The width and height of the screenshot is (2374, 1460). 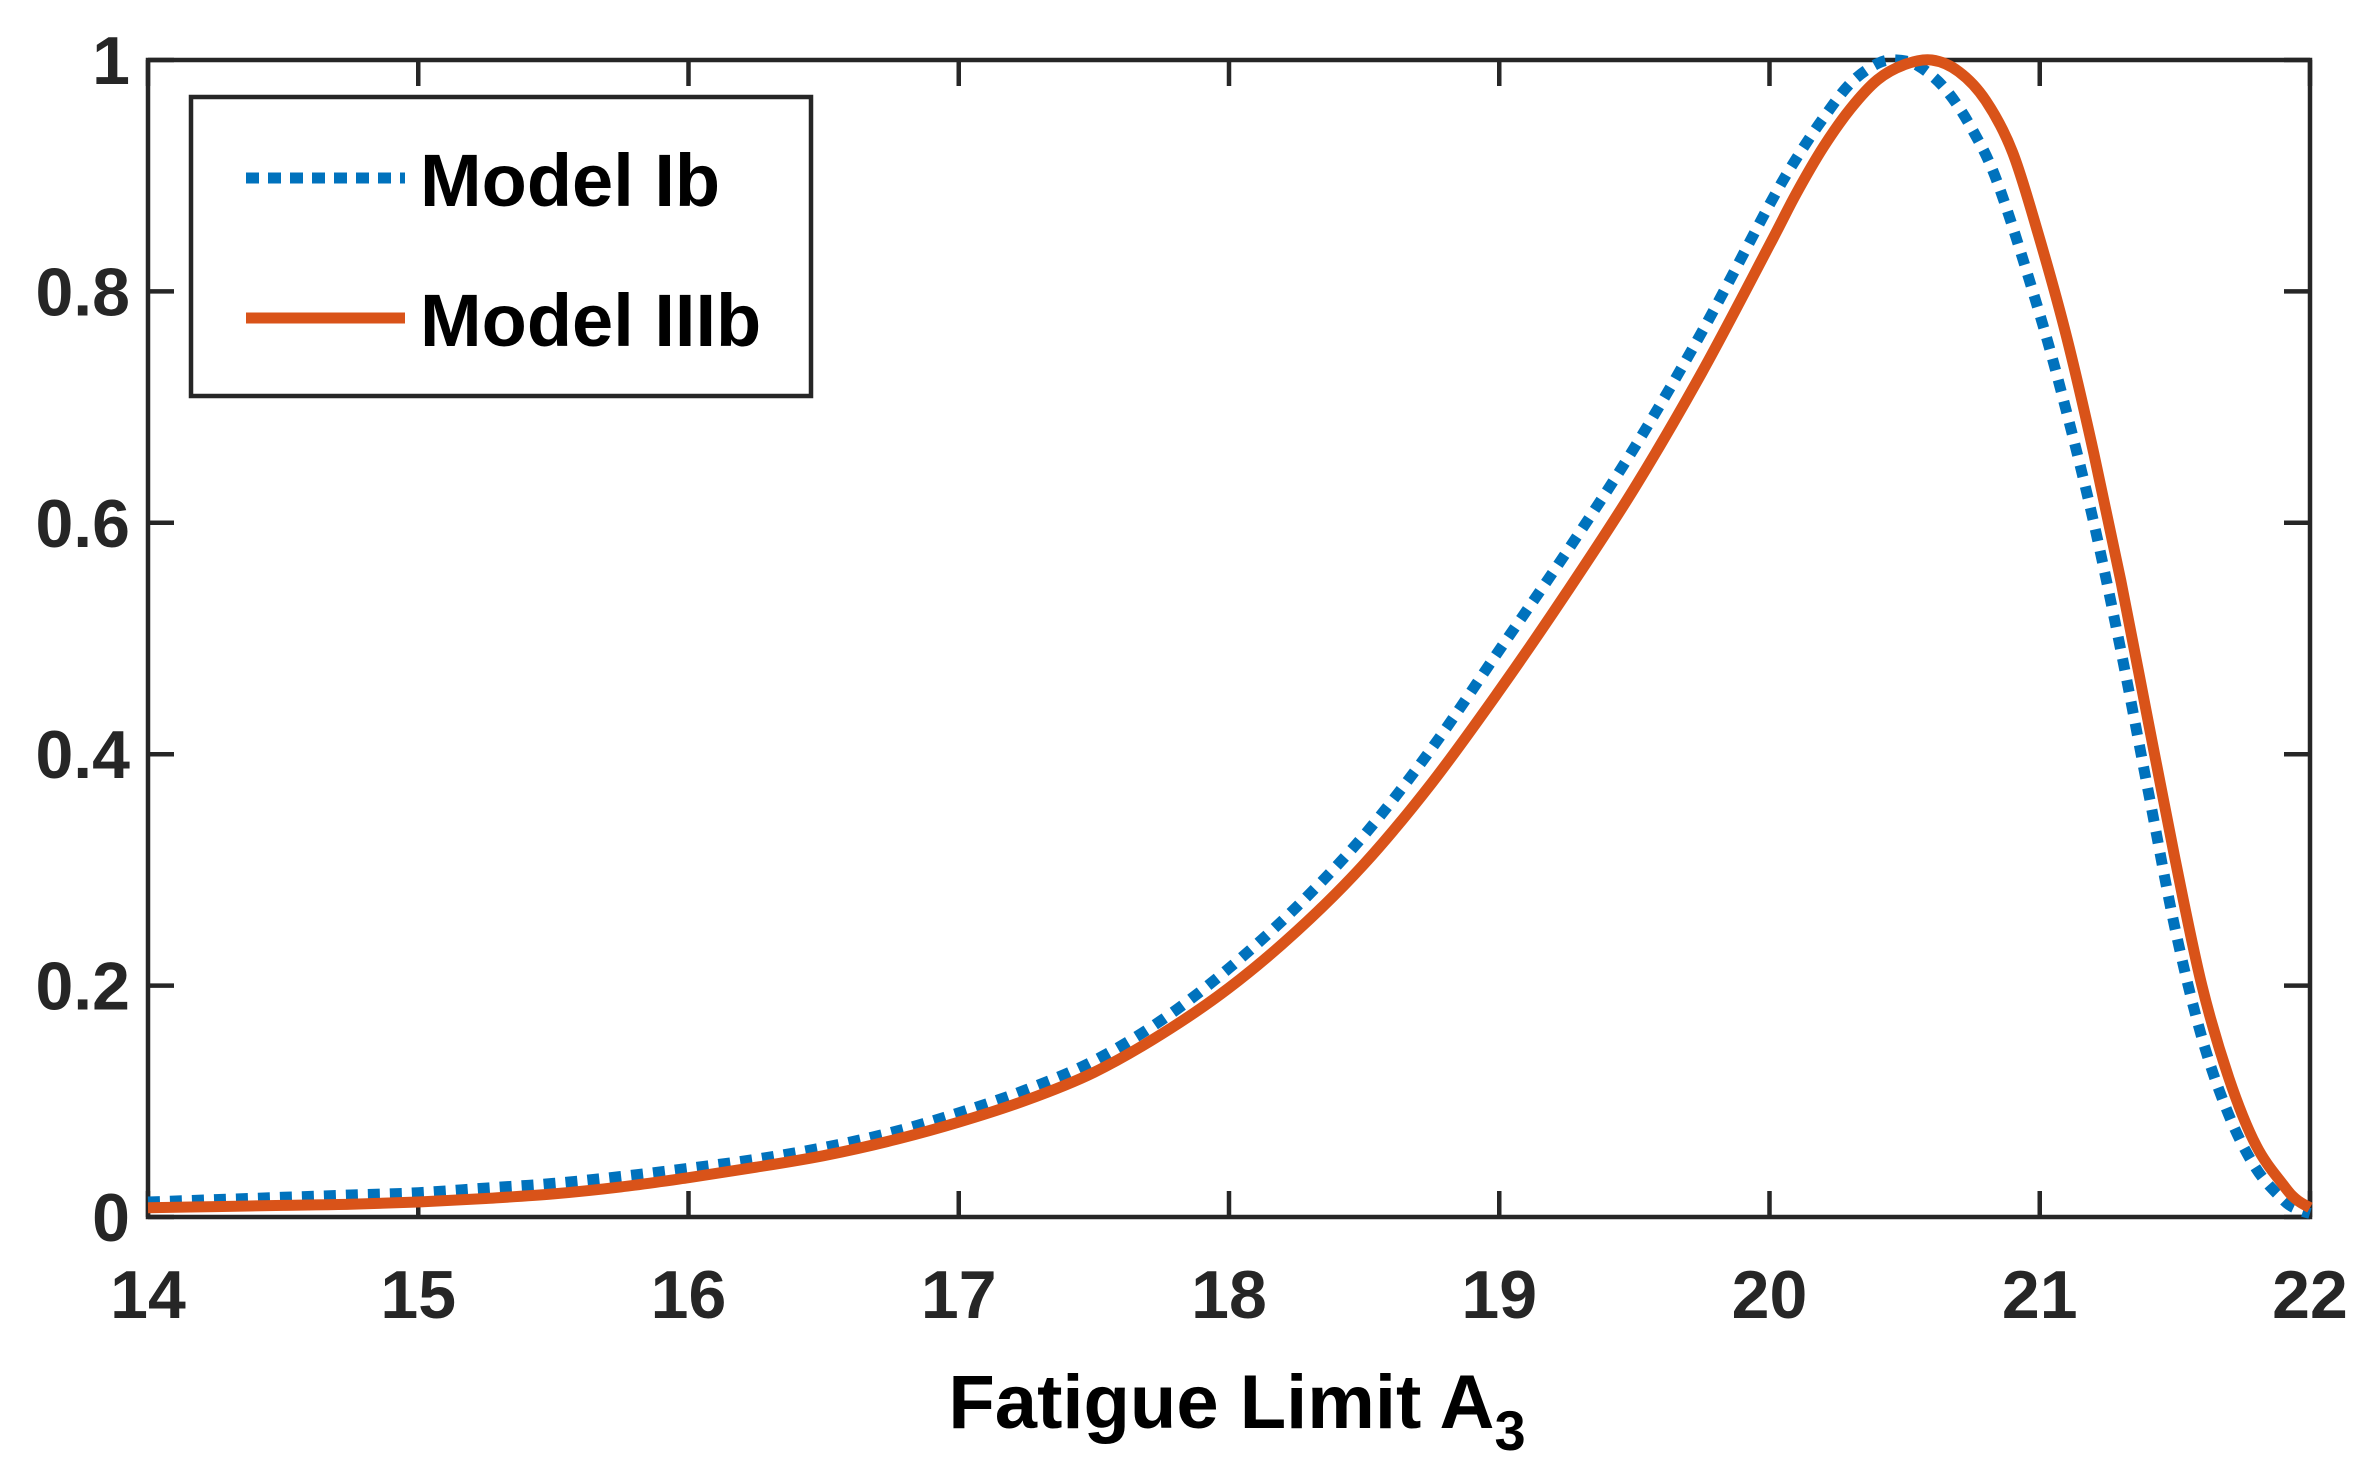 I want to click on y-tick-label-0.8: 0.8, so click(x=82, y=292).